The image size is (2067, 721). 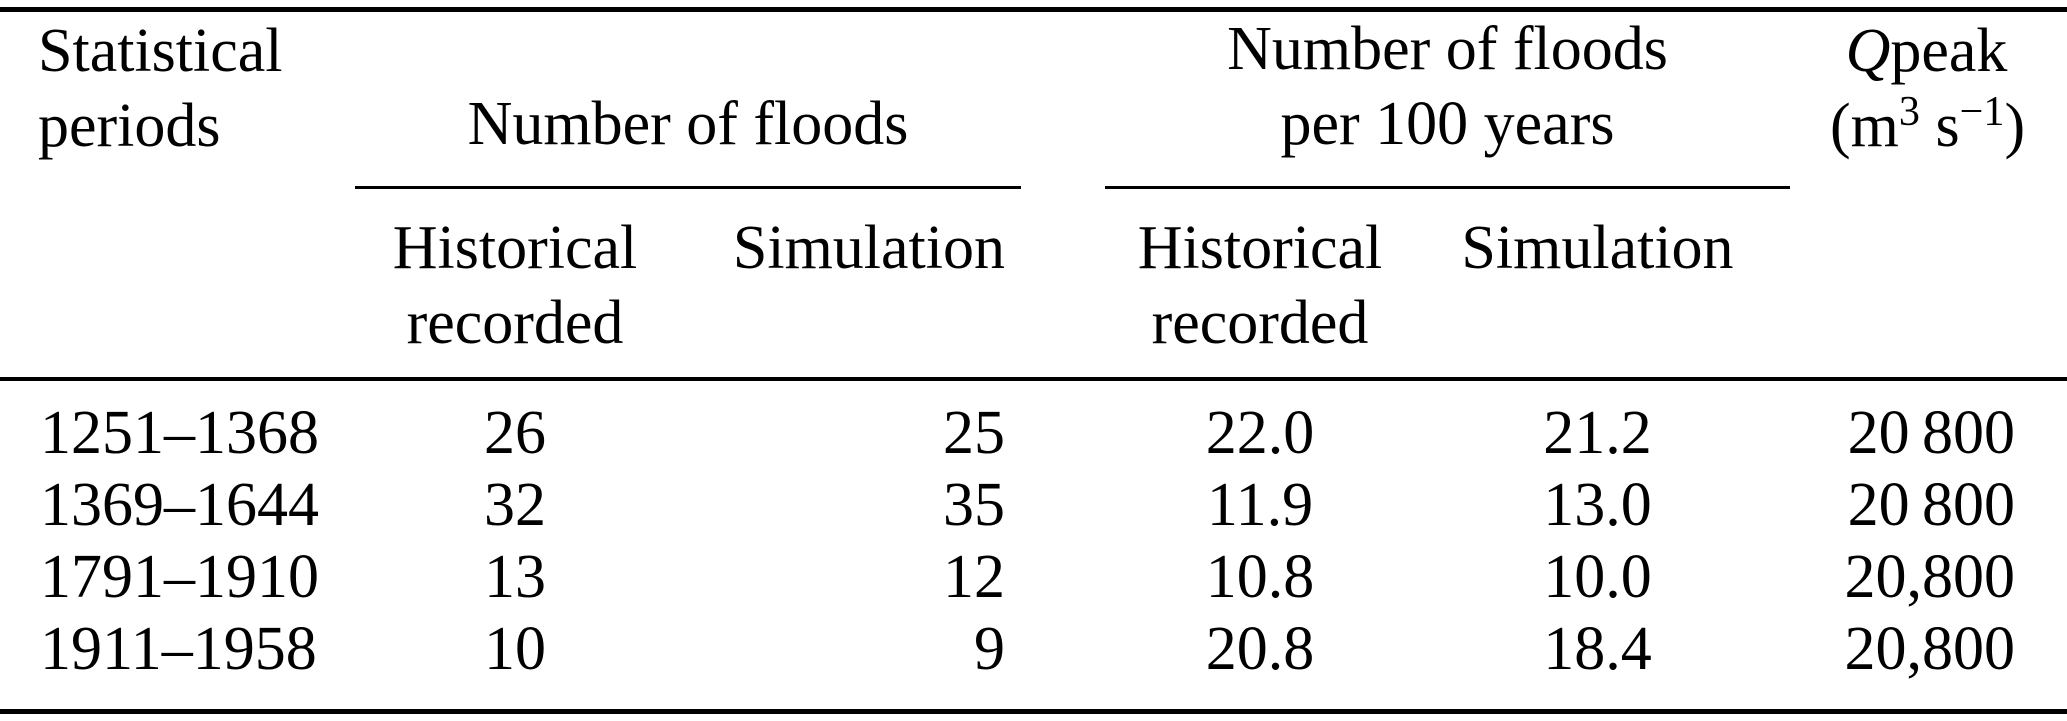 What do you see at coordinates (1447, 49) in the screenshot?
I see `group-header-floods-per-100-years-line1: Number of floods` at bounding box center [1447, 49].